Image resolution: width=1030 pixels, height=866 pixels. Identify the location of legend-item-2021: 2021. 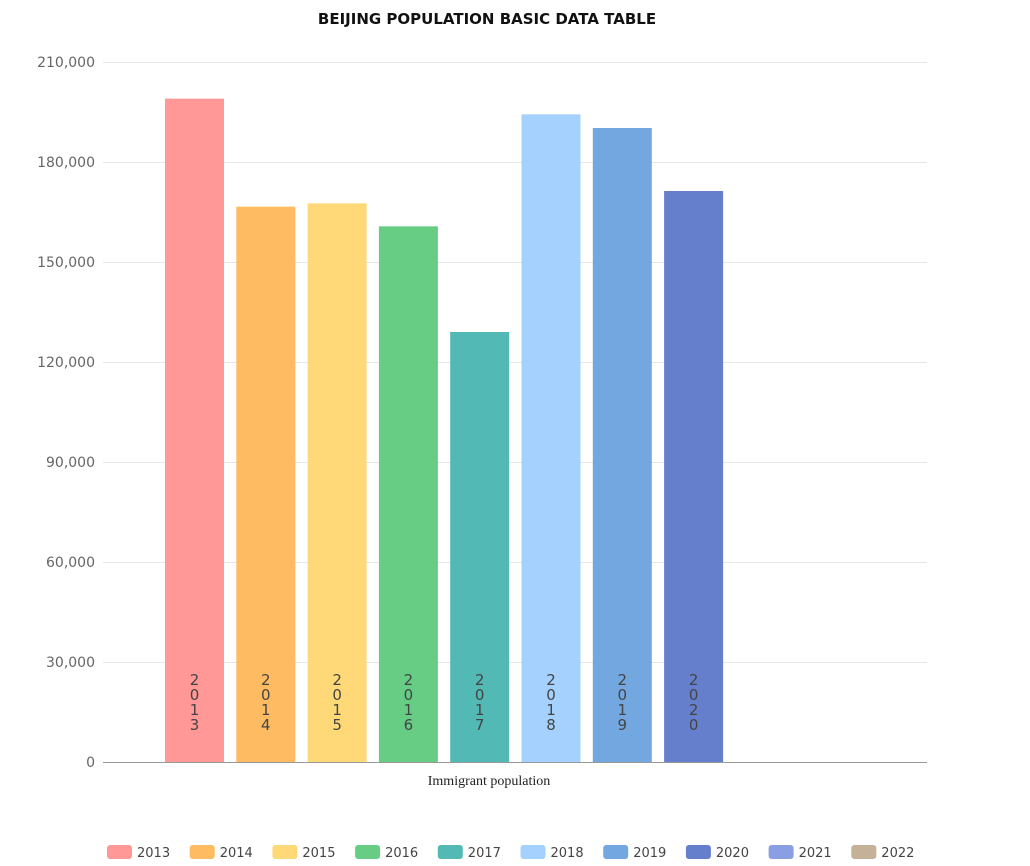
(800, 853).